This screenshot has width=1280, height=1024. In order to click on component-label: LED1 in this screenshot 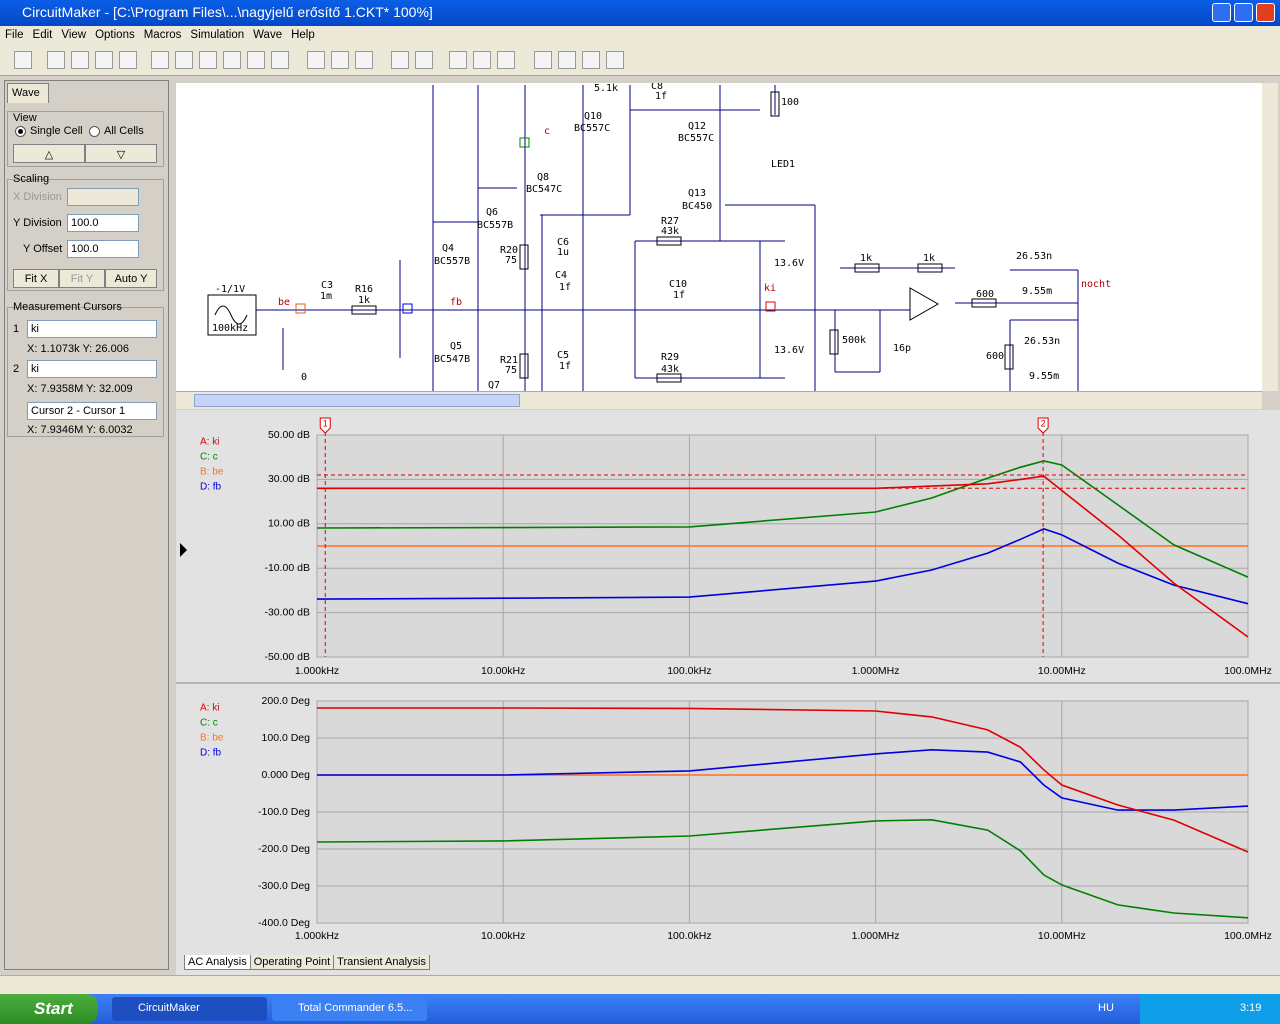, I will do `click(783, 164)`.